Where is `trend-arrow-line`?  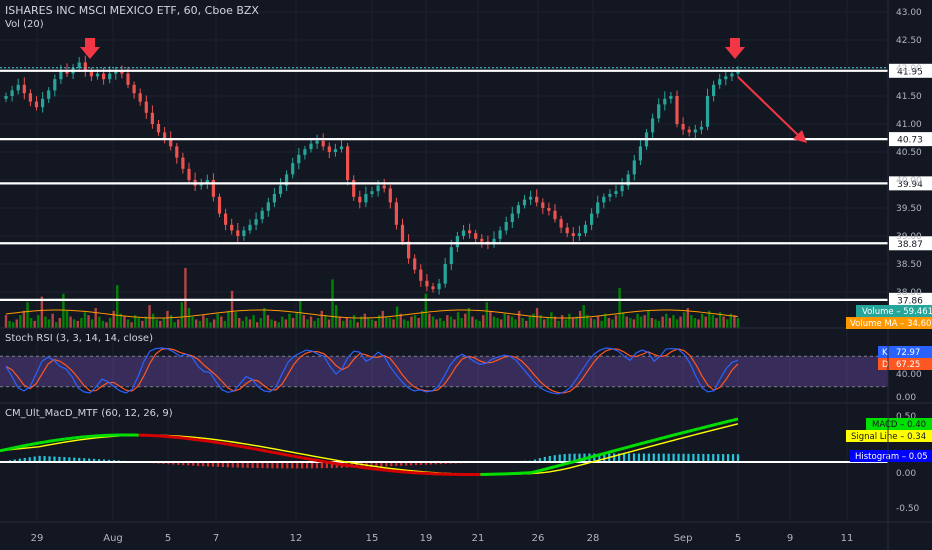 trend-arrow-line is located at coordinates (769, 107).